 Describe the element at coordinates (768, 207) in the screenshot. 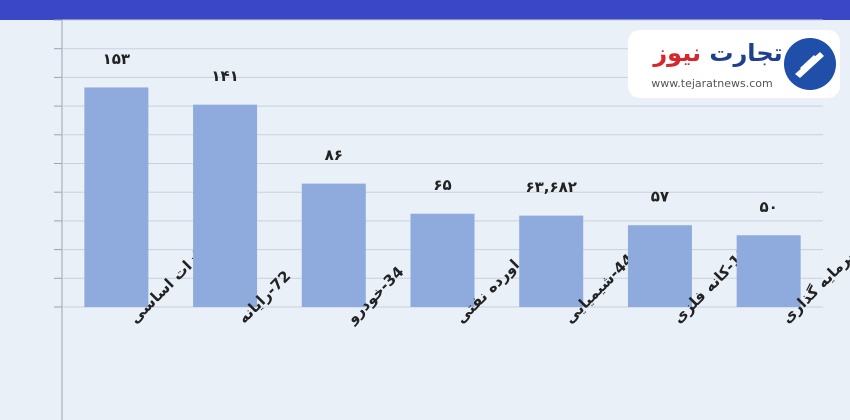

I see `value-label: ۵۰` at that location.